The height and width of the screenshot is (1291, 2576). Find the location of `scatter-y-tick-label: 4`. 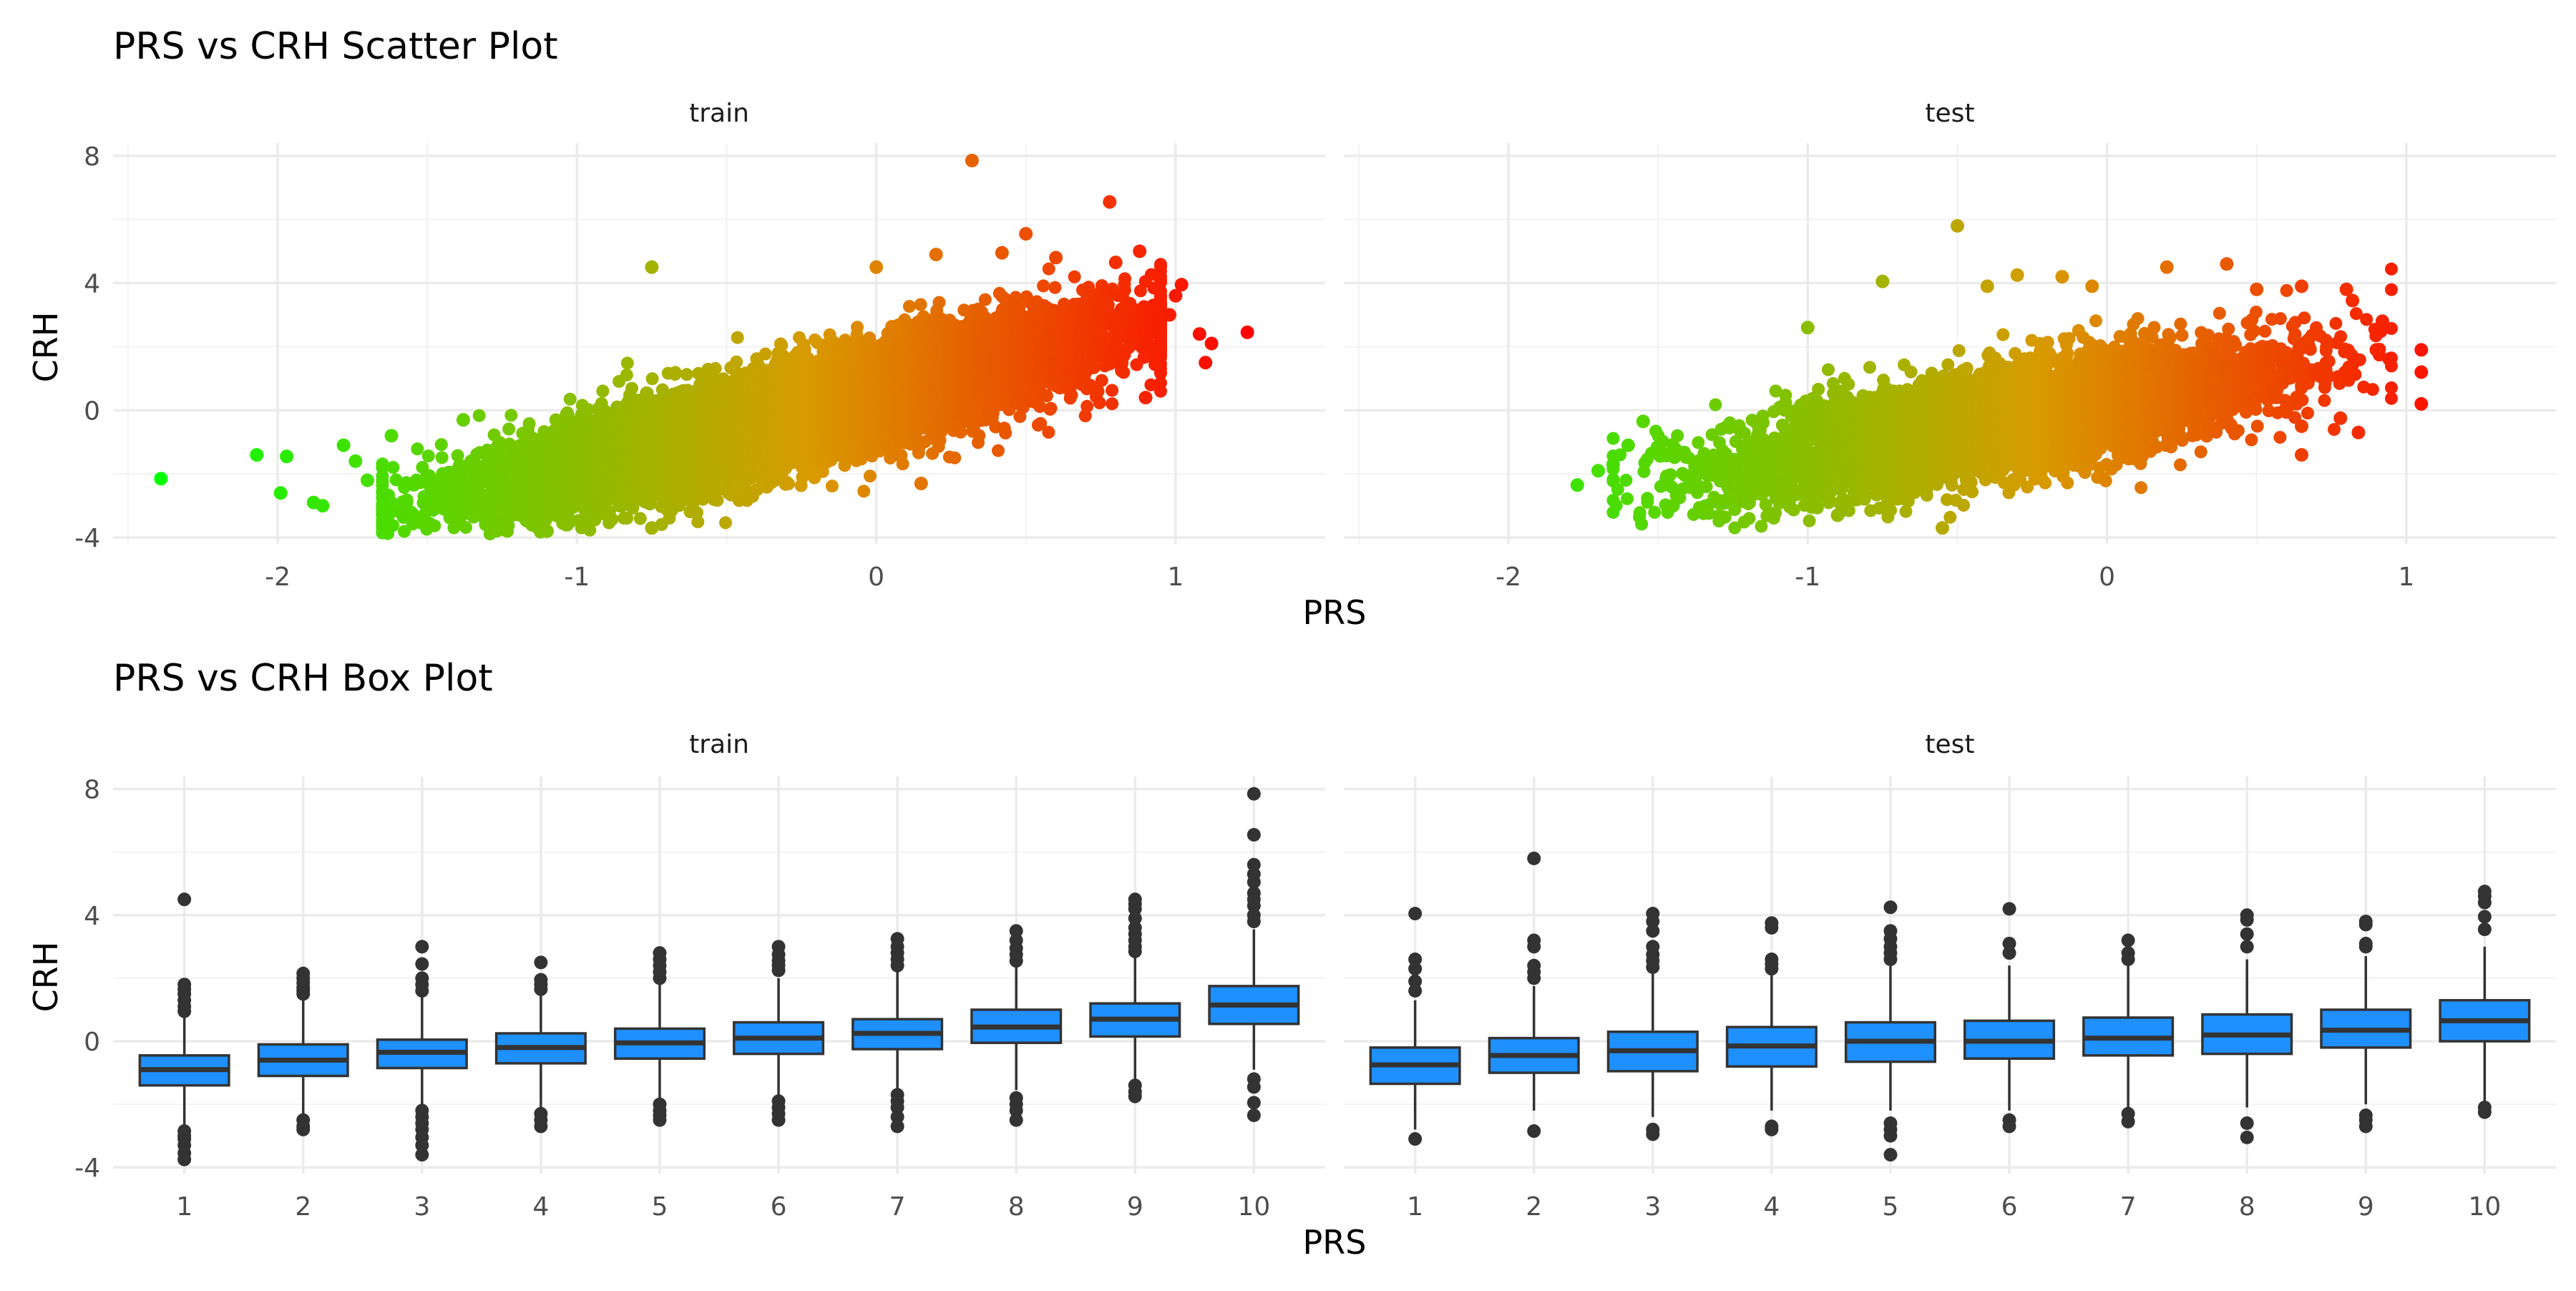

scatter-y-tick-label: 4 is located at coordinates (92, 284).